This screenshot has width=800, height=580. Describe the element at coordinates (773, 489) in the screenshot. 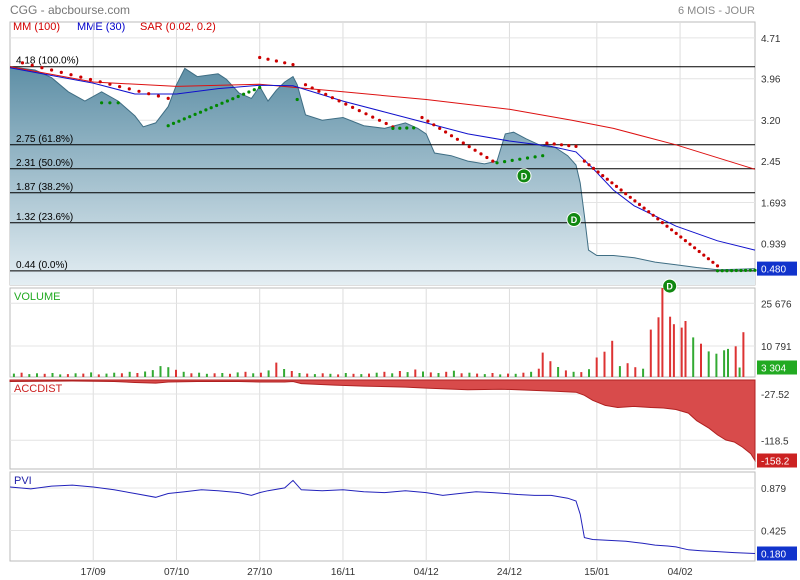

I see `y-tick-label-pvi: 0.879` at that location.